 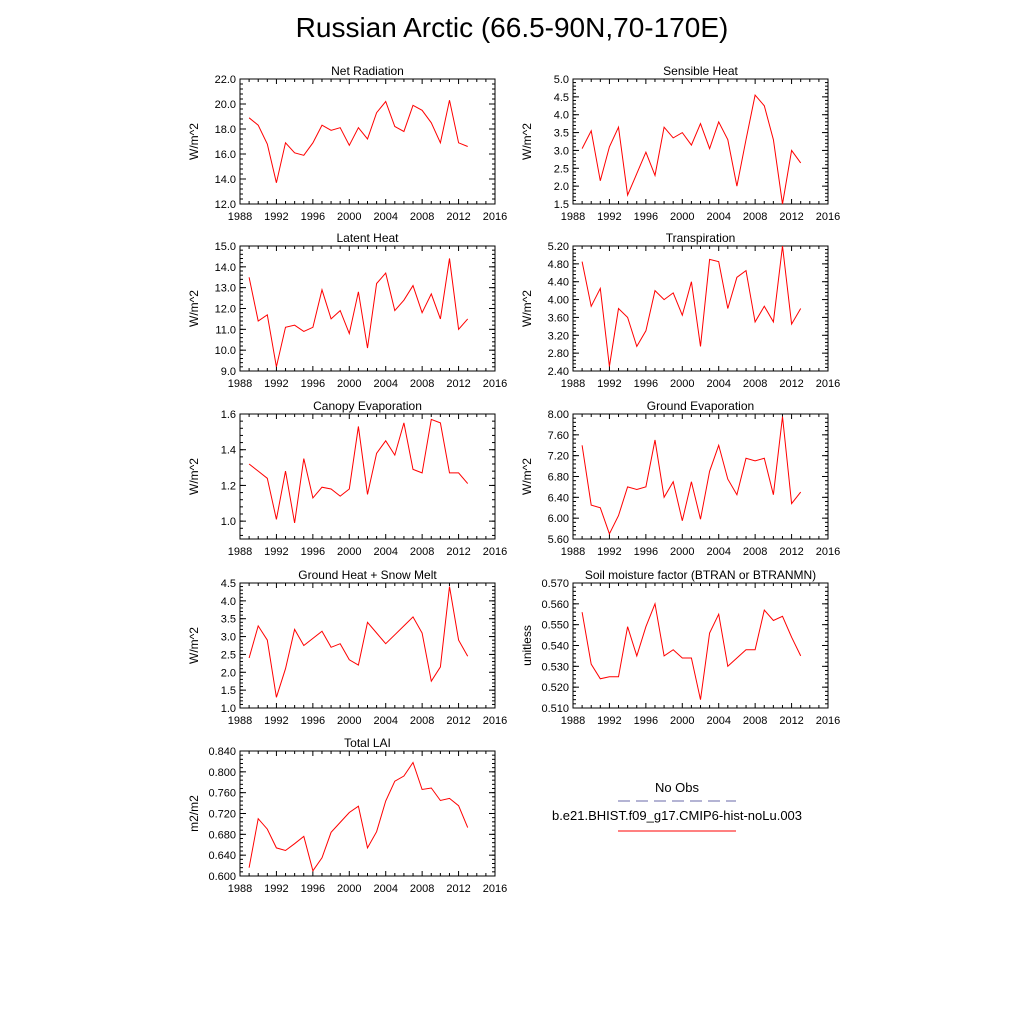 What do you see at coordinates (228, 372) in the screenshot?
I see `y-tick-label: 9.0` at bounding box center [228, 372].